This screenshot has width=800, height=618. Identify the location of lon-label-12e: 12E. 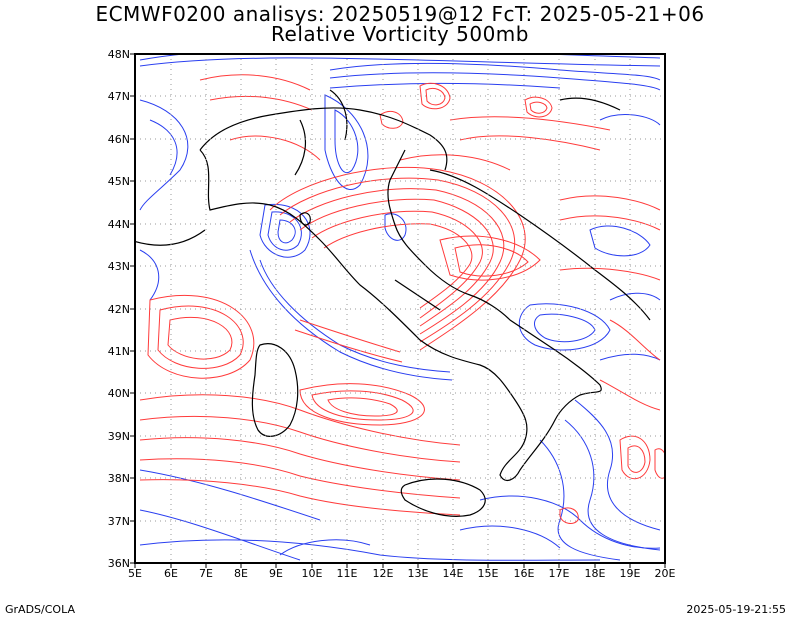
(383, 573).